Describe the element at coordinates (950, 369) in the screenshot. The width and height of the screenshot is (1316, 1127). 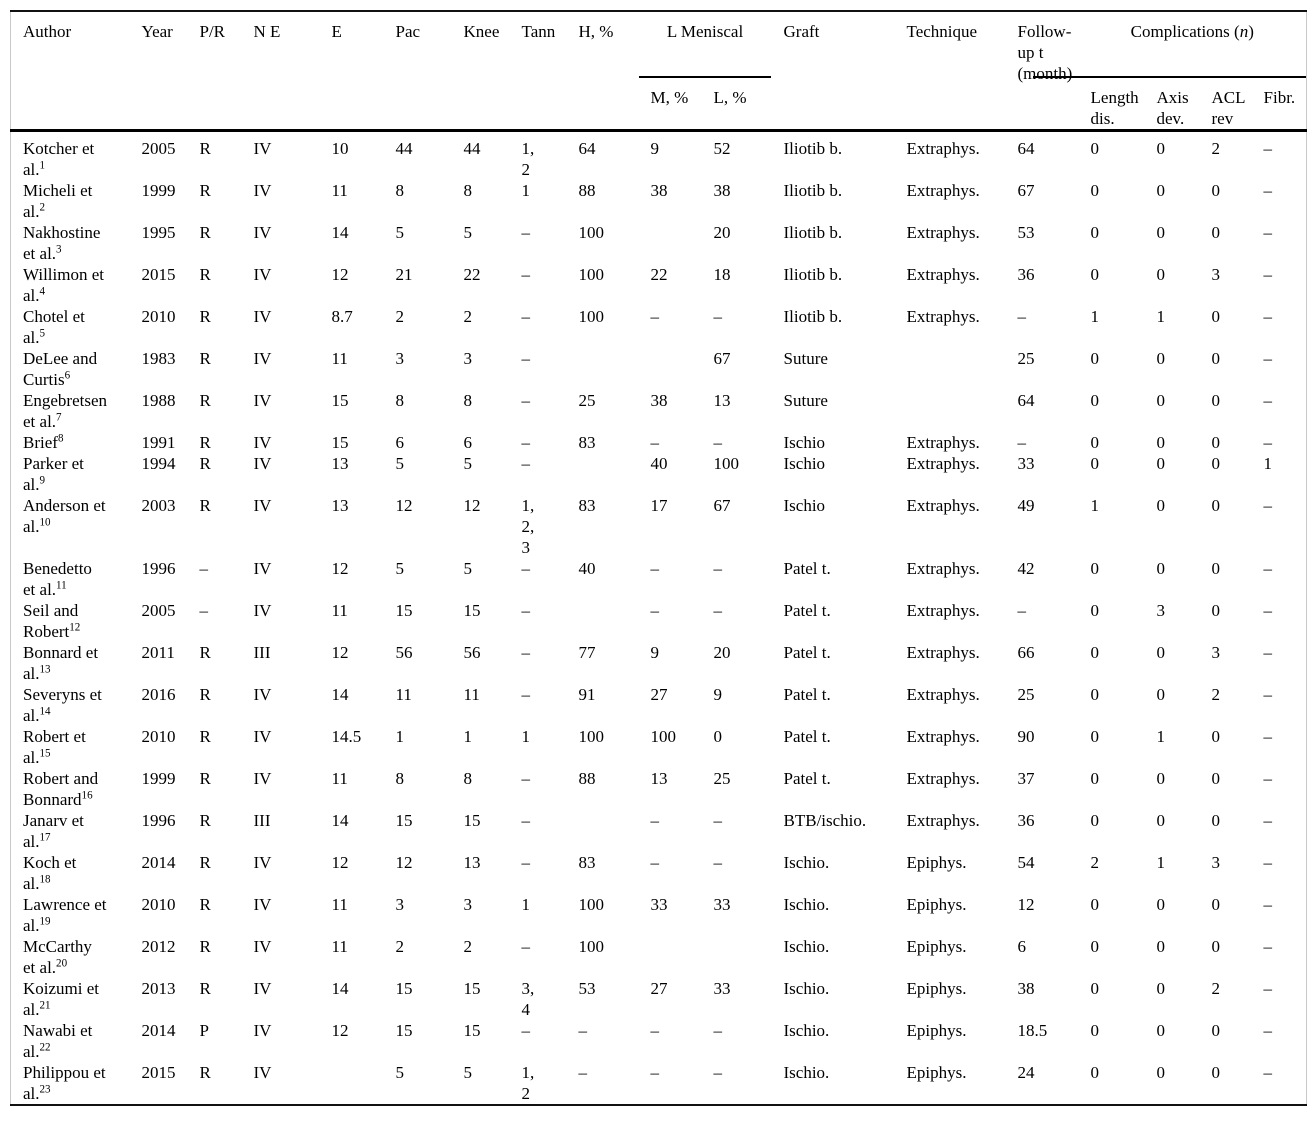
I see `technique-cell` at that location.